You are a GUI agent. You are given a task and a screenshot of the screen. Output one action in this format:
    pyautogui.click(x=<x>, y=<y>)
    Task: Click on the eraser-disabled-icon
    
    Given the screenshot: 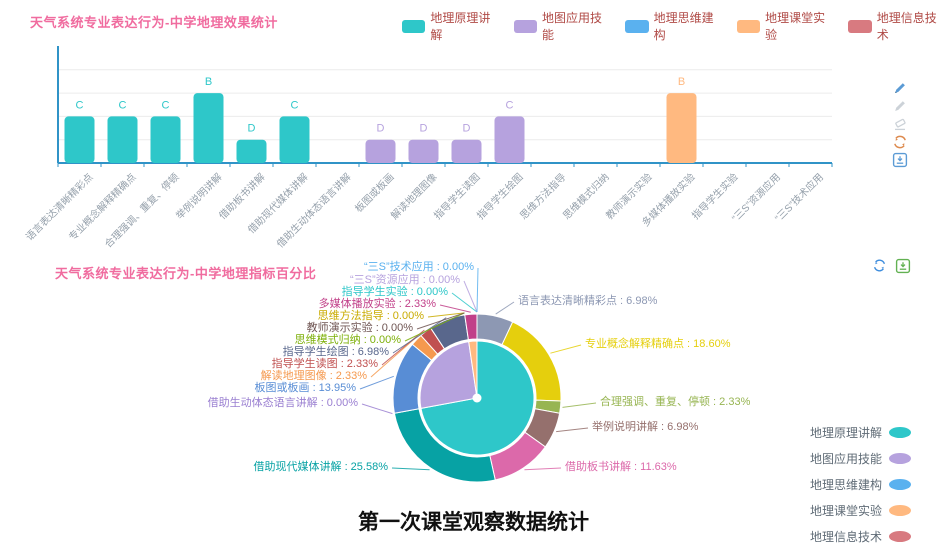 What is the action you would take?
    pyautogui.click(x=900, y=124)
    